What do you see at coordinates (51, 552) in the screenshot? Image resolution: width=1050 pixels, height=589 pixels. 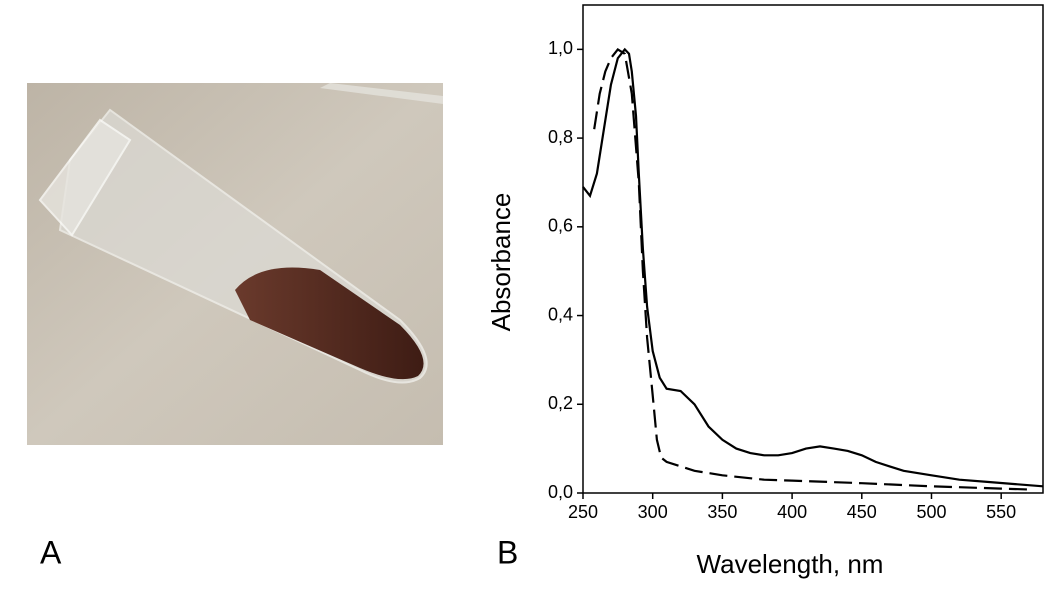 I see `panel-label: A` at bounding box center [51, 552].